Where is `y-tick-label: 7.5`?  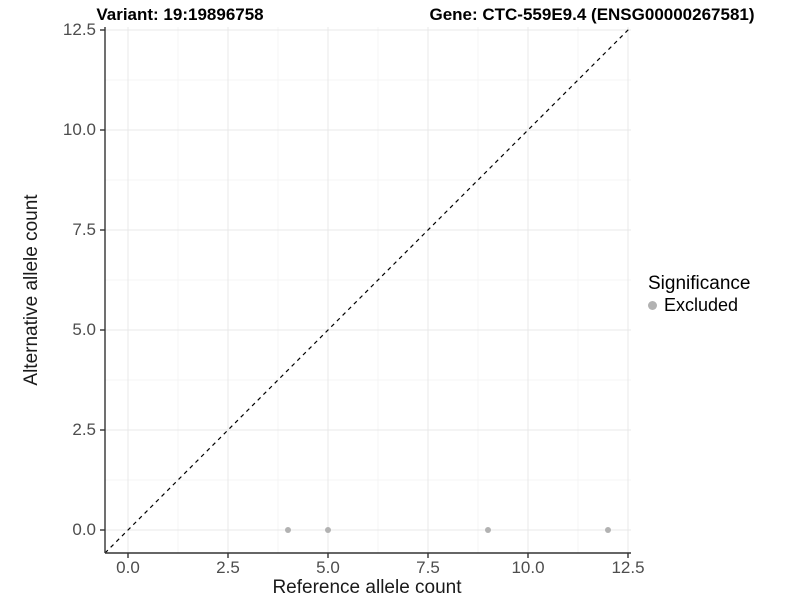 y-tick-label: 7.5 is located at coordinates (84, 229).